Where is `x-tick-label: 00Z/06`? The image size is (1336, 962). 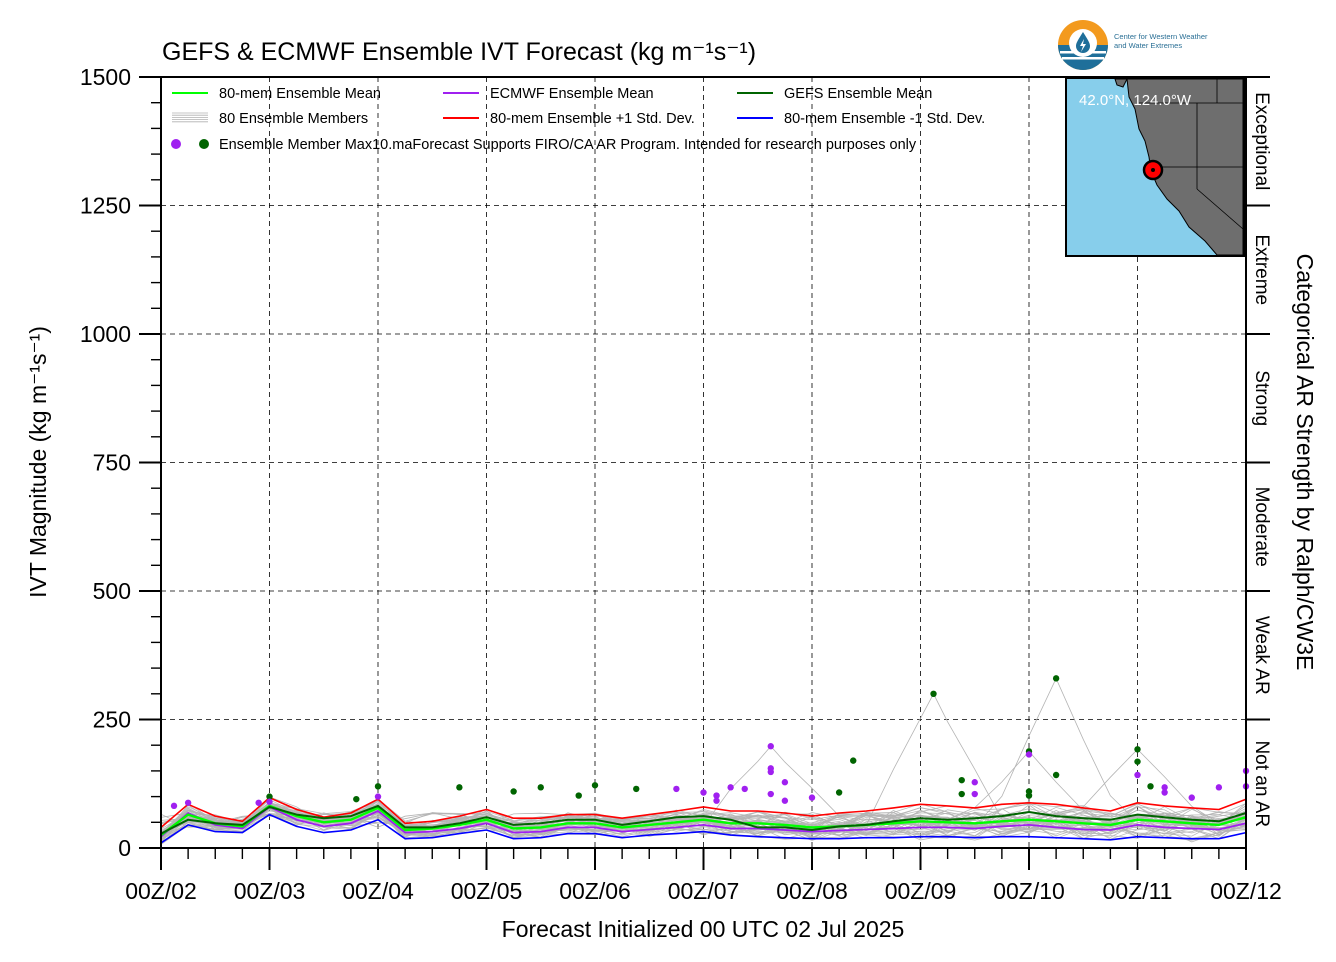 x-tick-label: 00Z/06 is located at coordinates (595, 891).